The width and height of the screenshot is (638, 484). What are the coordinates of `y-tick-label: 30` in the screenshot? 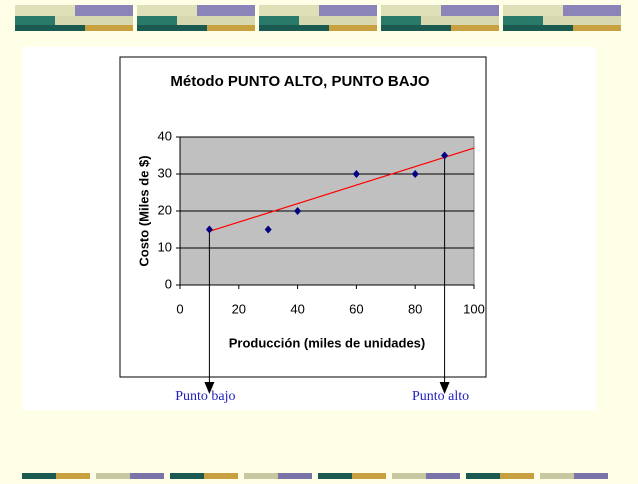 It's located at (165, 172).